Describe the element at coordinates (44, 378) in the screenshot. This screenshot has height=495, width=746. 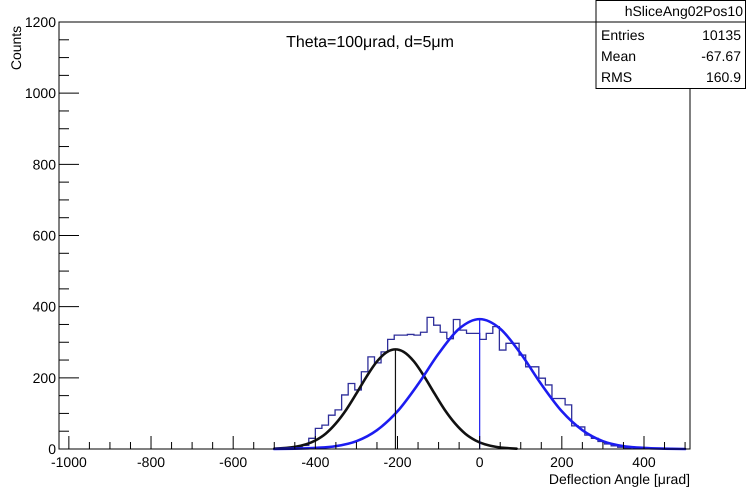
I see `y-tick-label: 200` at that location.